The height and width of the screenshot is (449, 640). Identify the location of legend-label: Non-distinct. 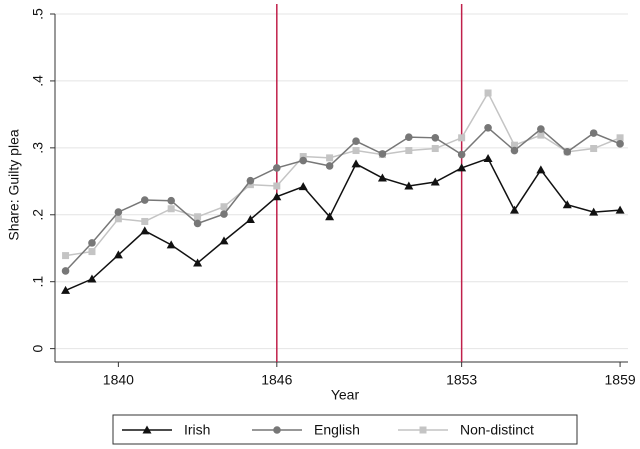
(497, 430).